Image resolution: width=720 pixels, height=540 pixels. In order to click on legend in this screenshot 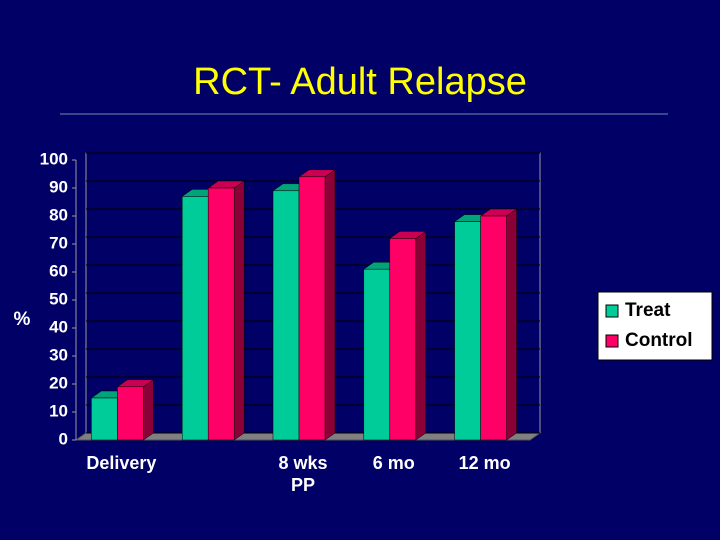, I will do `click(655, 326)`.